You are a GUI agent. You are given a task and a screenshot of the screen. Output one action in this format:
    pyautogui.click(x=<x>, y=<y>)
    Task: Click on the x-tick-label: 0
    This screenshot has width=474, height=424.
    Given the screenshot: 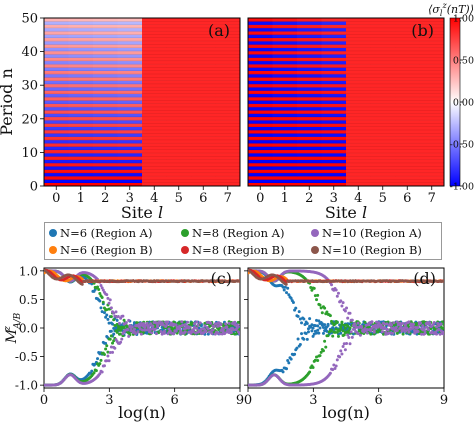 What is the action you would take?
    pyautogui.click(x=248, y=400)
    